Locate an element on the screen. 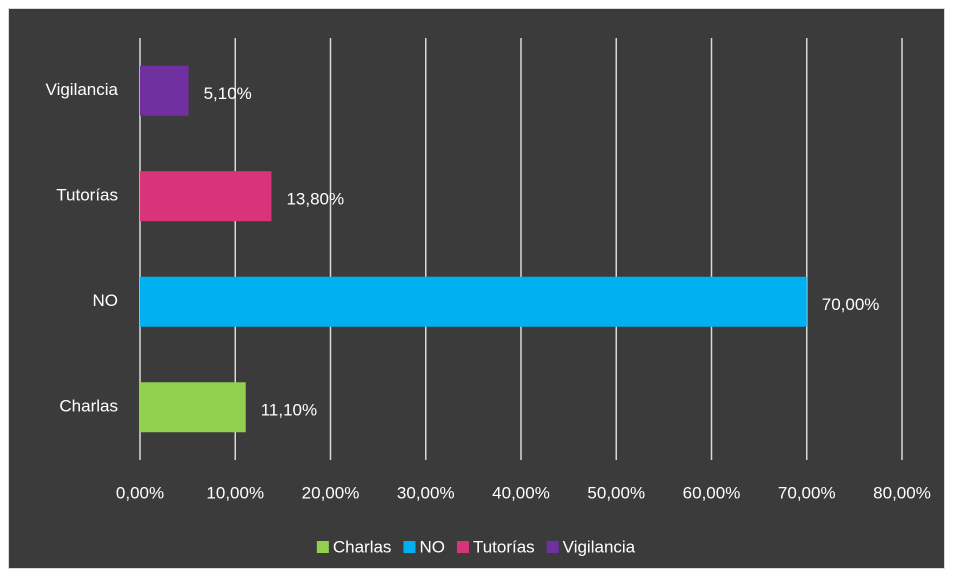 This screenshot has width=953, height=577. y-tick-label: Tutorías is located at coordinates (87, 195).